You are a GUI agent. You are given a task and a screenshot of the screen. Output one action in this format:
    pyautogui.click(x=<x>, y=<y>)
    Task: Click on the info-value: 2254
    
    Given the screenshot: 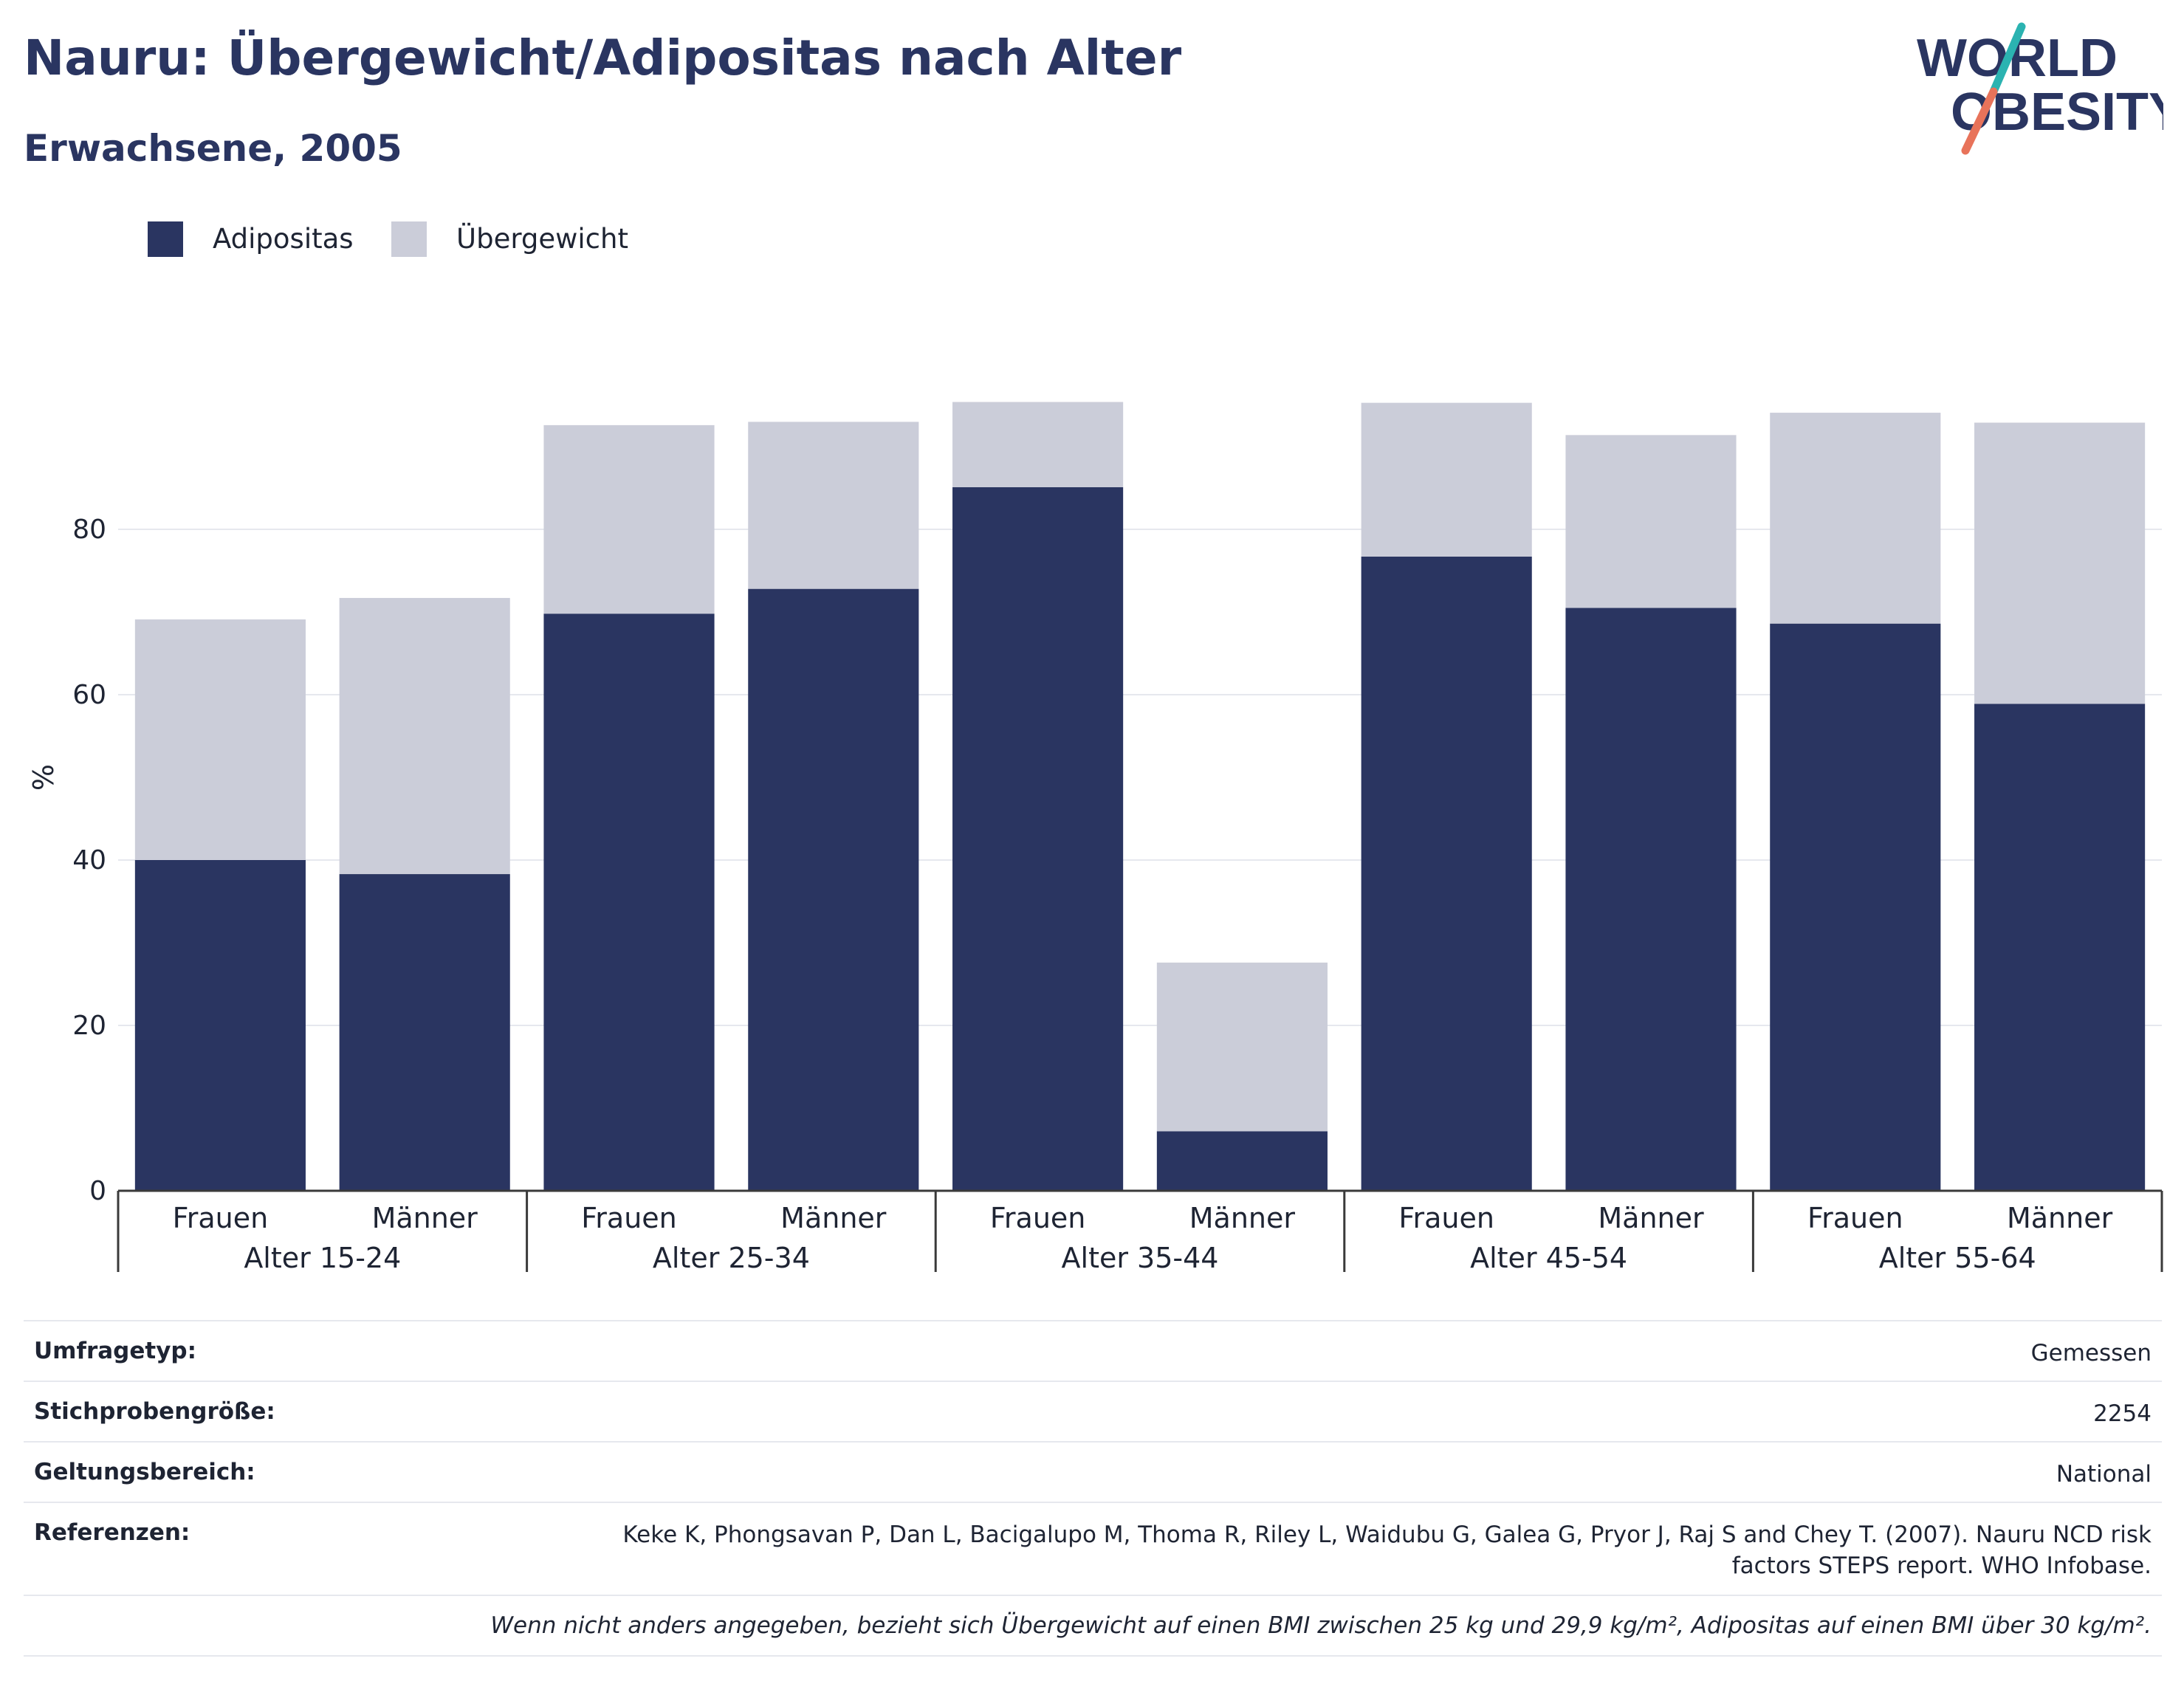 What is the action you would take?
    pyautogui.click(x=2123, y=1413)
    